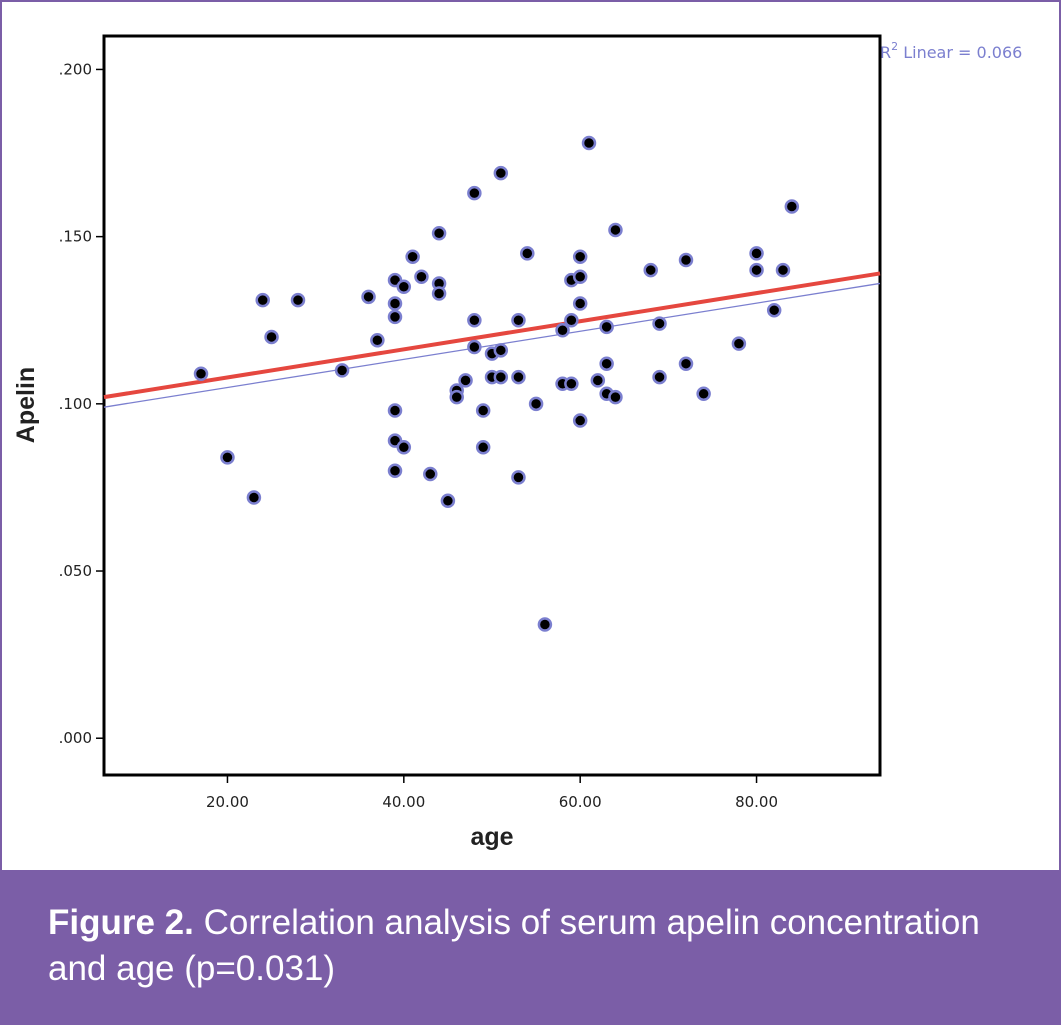 Image resolution: width=1061 pixels, height=1025 pixels. What do you see at coordinates (26, 405) in the screenshot?
I see `y-axis-label: Apelin` at bounding box center [26, 405].